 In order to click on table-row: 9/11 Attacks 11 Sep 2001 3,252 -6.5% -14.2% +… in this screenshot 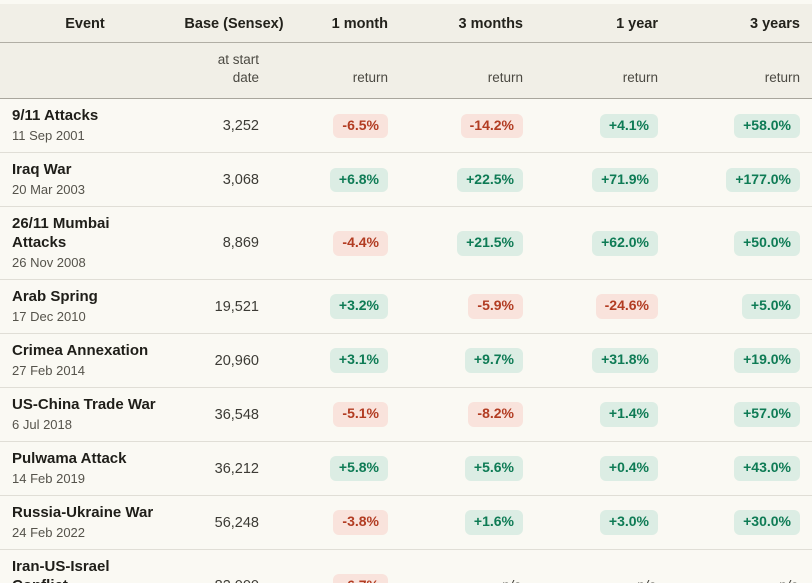, I will do `click(406, 126)`.